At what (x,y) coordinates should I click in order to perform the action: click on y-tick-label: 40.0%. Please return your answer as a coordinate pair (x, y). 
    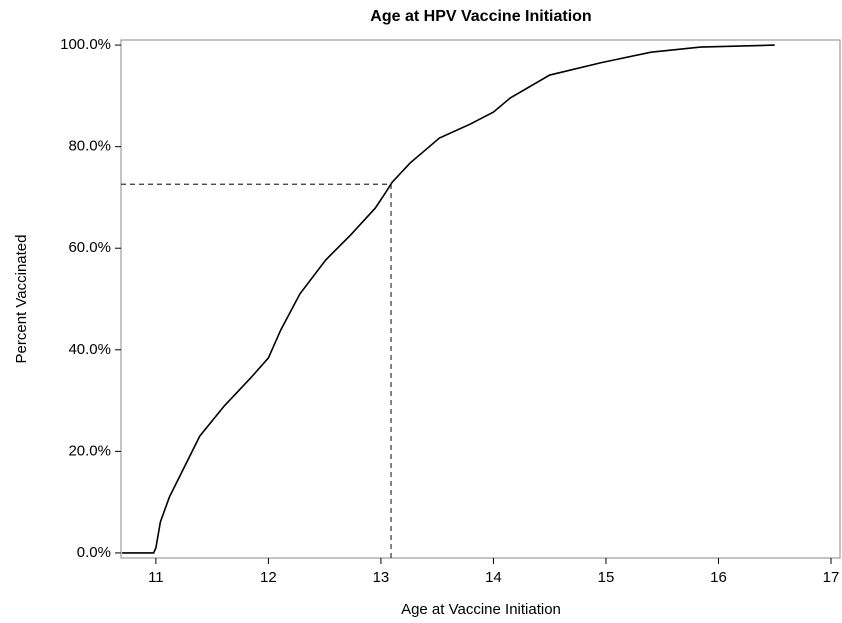
    Looking at the image, I should click on (89, 349).